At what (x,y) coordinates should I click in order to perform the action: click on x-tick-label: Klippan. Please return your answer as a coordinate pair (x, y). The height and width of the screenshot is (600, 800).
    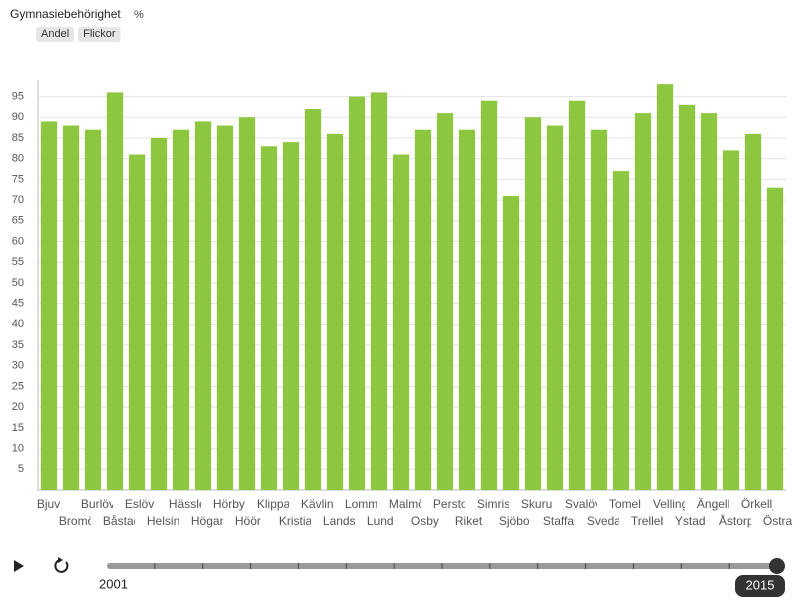
    Looking at the image, I should click on (277, 504).